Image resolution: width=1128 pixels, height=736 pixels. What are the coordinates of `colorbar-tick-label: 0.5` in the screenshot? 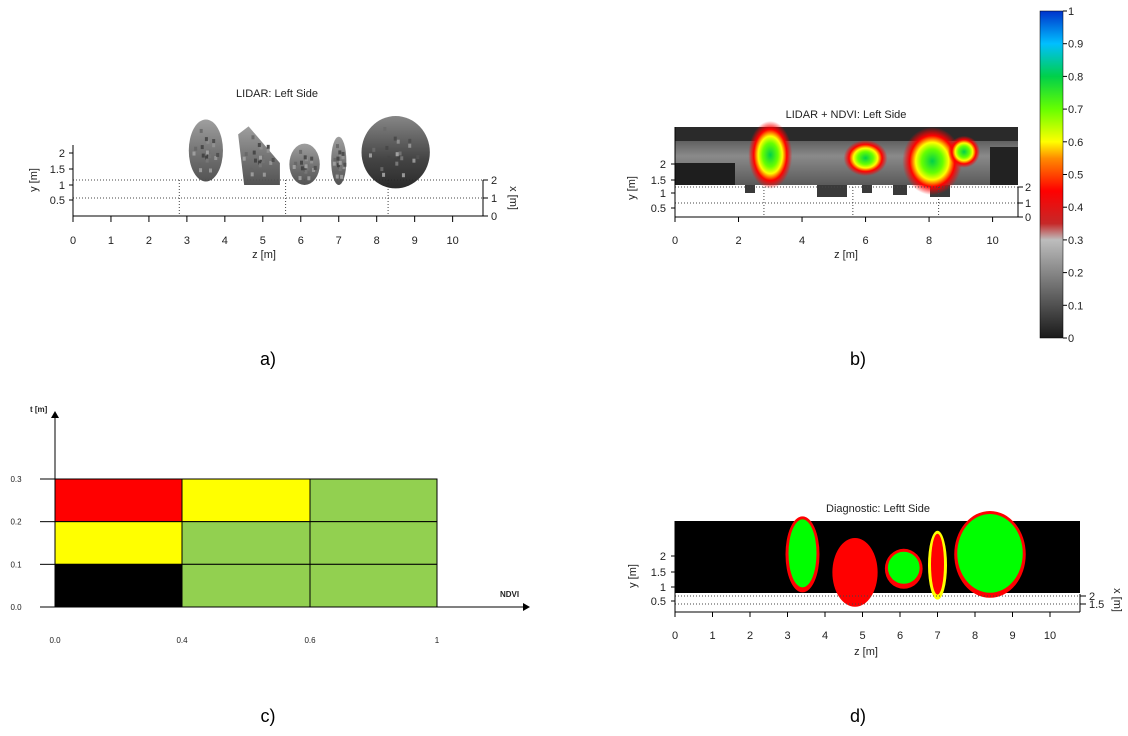 It's located at (1075, 176).